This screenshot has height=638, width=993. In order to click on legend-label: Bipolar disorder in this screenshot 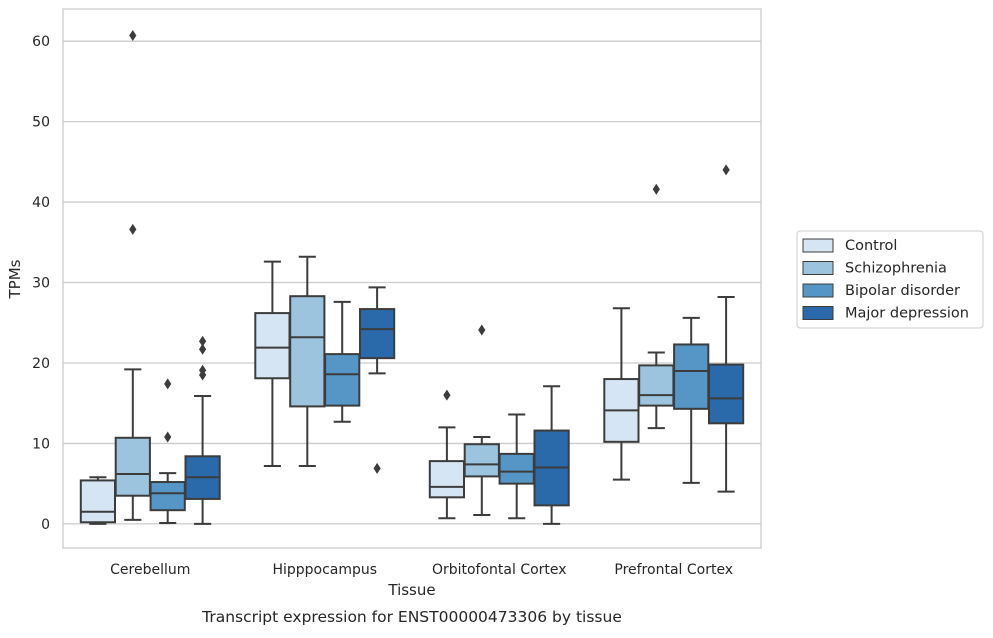, I will do `click(902, 291)`.